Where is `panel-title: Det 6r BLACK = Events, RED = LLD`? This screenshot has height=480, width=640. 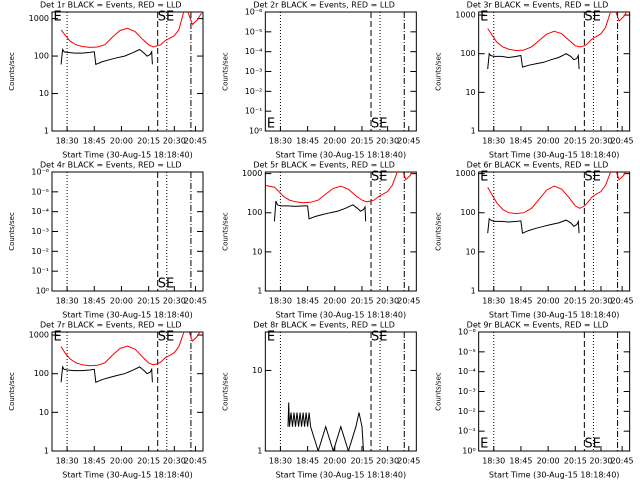
panel-title: Det 6r BLACK = Events, RED = LLD is located at coordinates (538, 165).